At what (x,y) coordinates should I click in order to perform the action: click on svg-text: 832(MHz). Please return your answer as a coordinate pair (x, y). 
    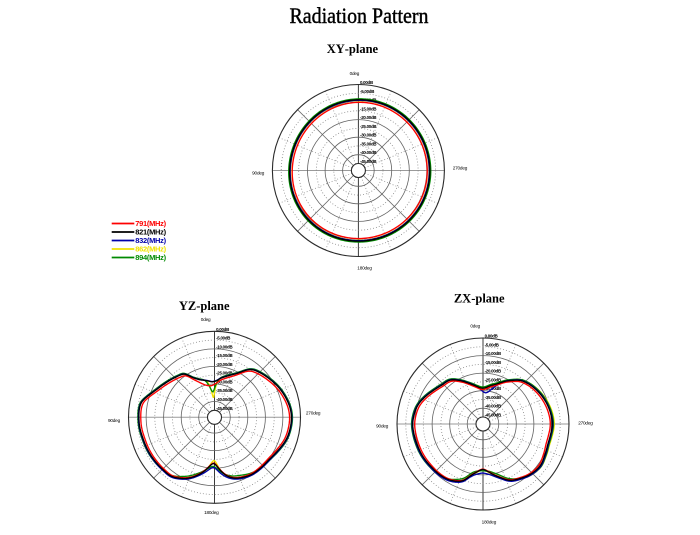
    Looking at the image, I should click on (150, 240).